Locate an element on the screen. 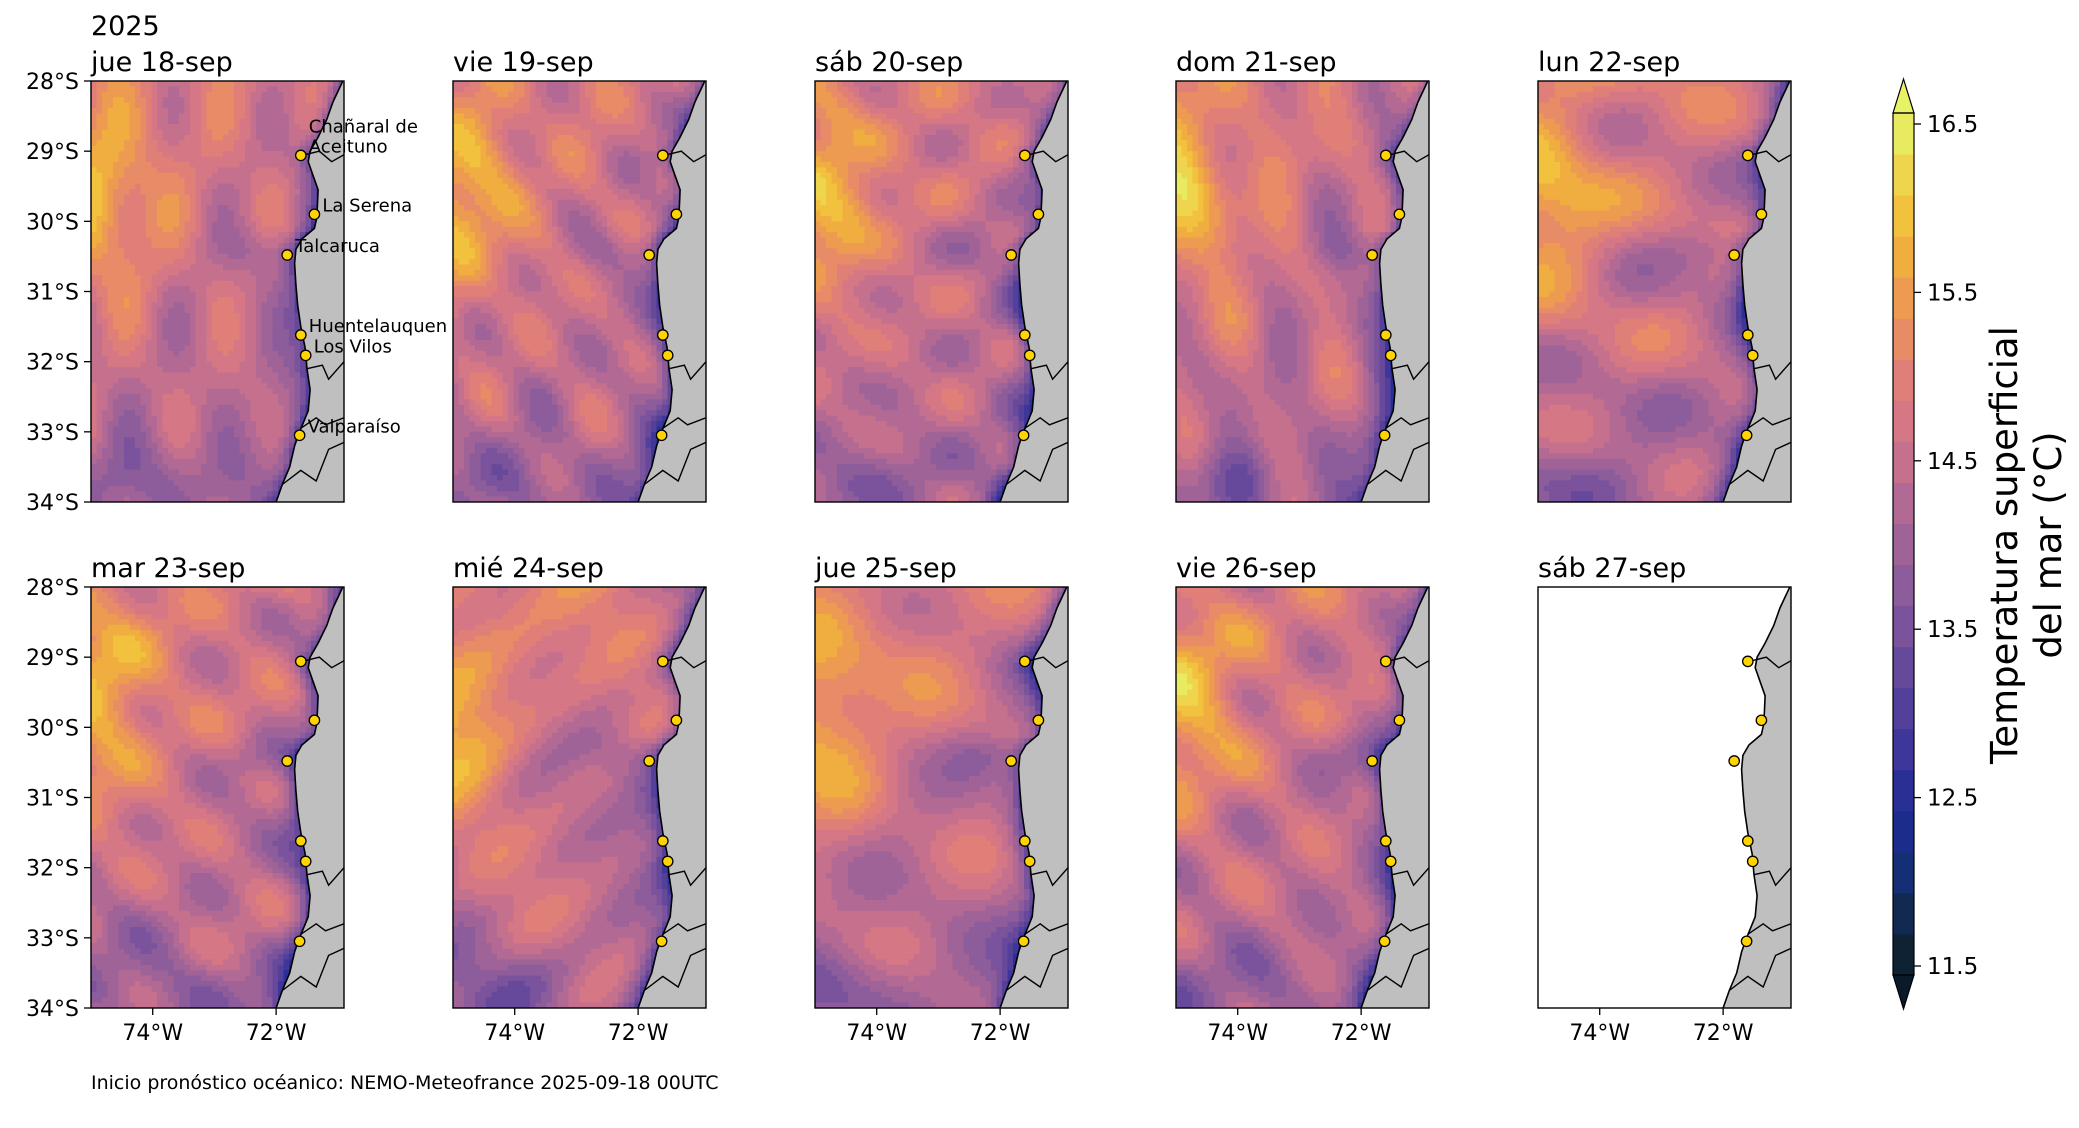 This screenshot has width=2079, height=1128. colorbar-label: Temperatura superficialdel mar (°C) is located at coordinates (2026, 545).